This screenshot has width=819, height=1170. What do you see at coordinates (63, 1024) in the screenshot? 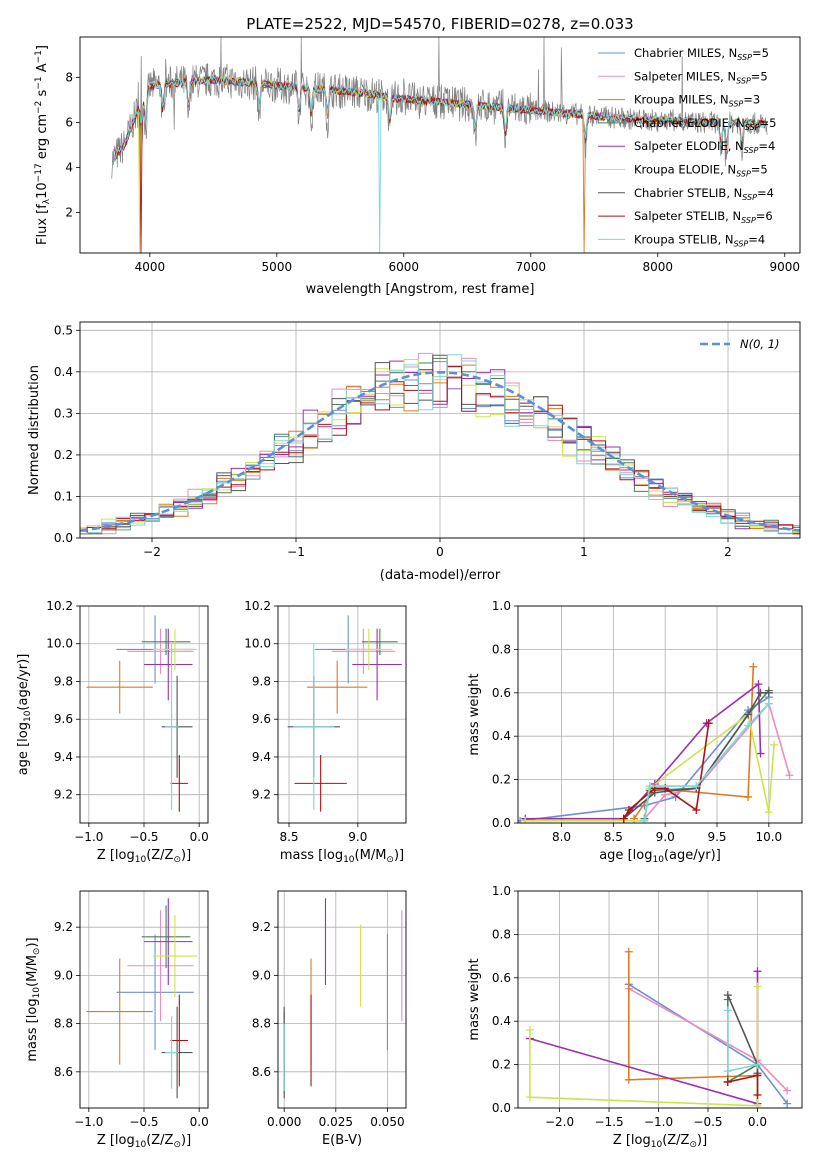
I see `z-mass-ytick-label: 8.8` at bounding box center [63, 1024].